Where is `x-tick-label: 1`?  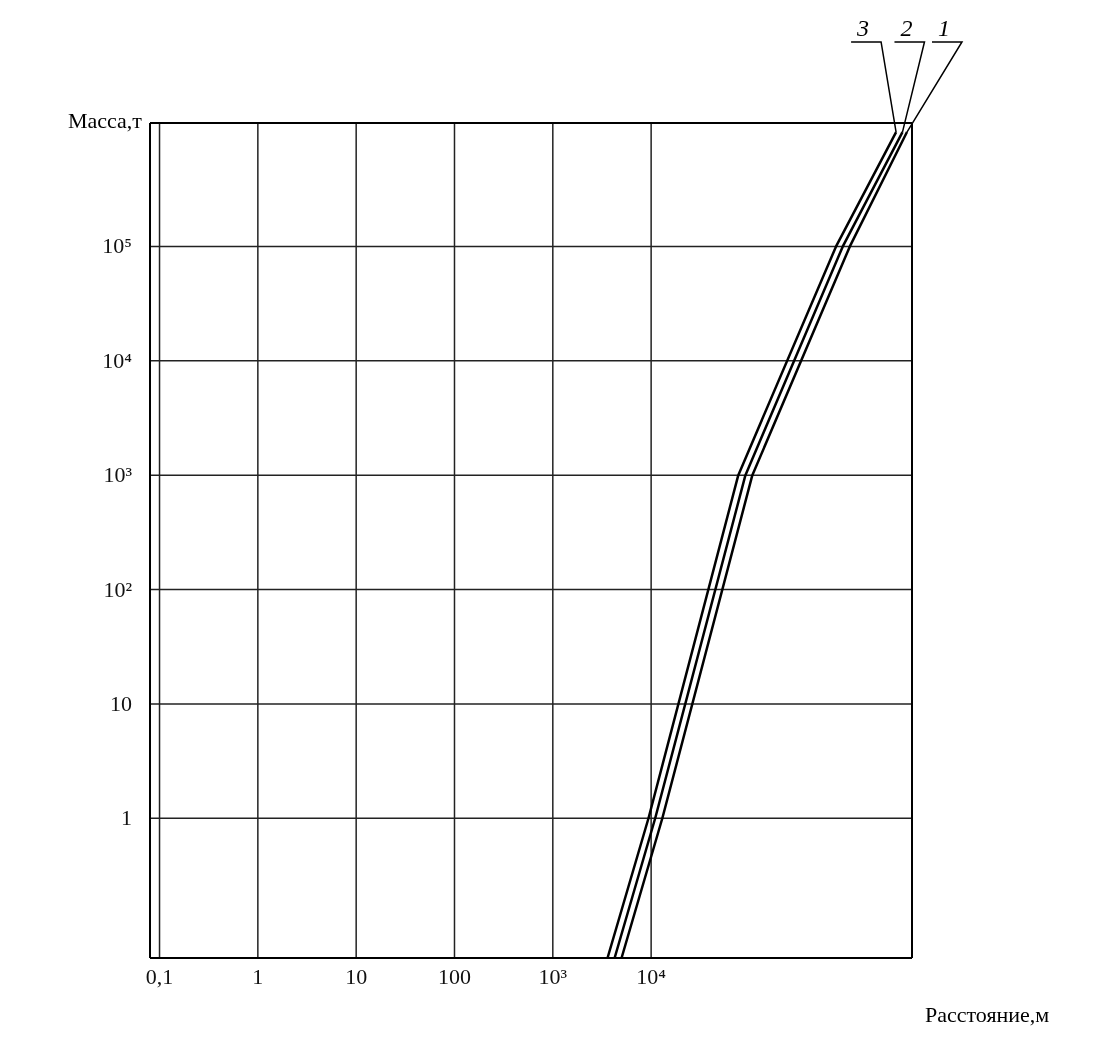
x-tick-label: 1 is located at coordinates (258, 976).